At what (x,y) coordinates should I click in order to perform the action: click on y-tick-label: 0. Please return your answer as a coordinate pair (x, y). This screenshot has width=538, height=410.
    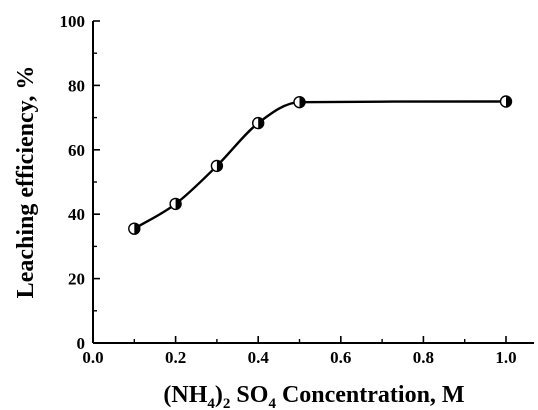
    Looking at the image, I should click on (81, 343).